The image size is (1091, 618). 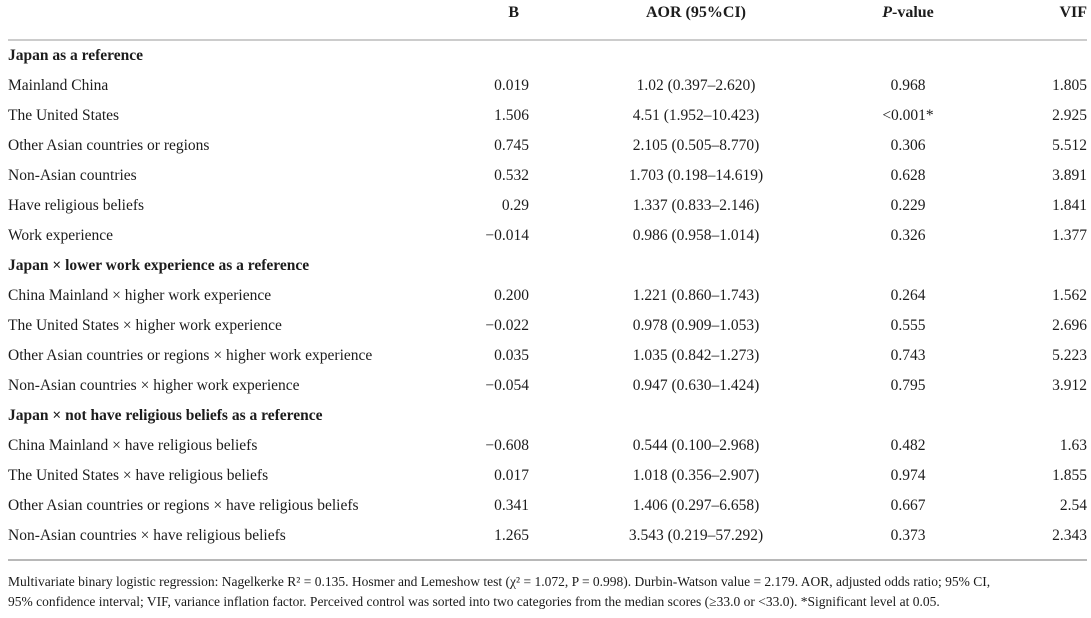 What do you see at coordinates (908, 205) in the screenshot?
I see `cell-p-value: 0.229` at bounding box center [908, 205].